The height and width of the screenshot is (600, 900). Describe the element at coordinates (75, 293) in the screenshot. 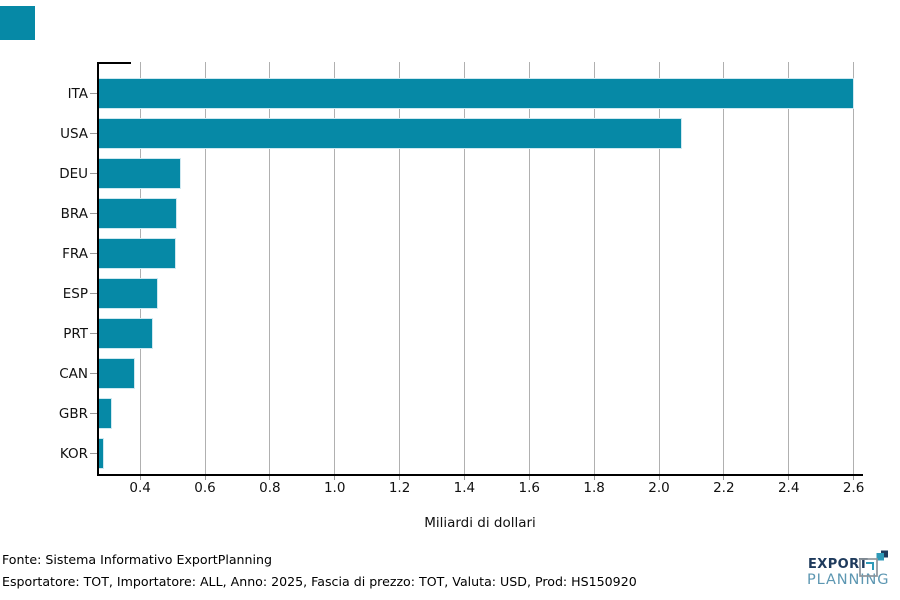

I see `y-tick-label-esp: ESP` at that location.